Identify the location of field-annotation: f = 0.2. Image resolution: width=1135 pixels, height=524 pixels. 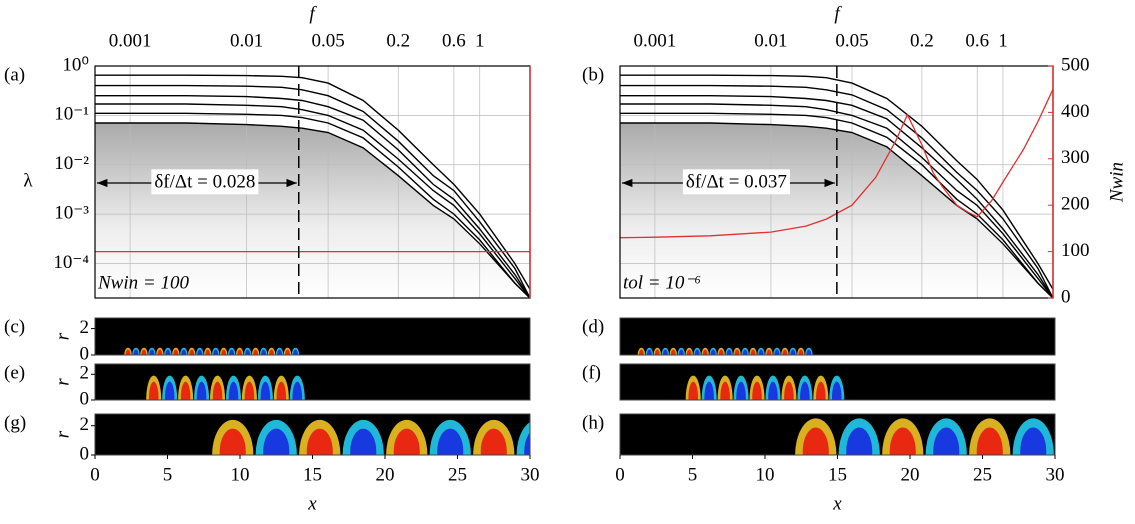
(124, 374).